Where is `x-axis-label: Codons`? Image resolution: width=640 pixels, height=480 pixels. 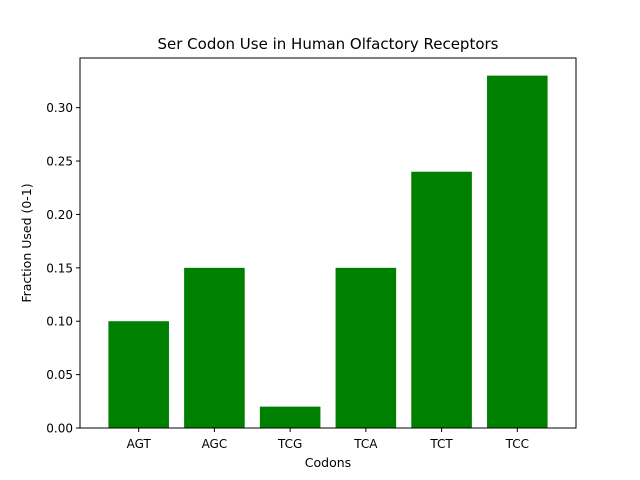 x-axis-label: Codons is located at coordinates (328, 462).